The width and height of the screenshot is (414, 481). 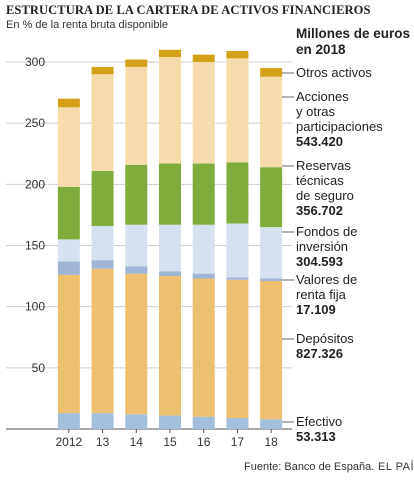 I want to click on legend-label-line: Depósitos, so click(x=325, y=338).